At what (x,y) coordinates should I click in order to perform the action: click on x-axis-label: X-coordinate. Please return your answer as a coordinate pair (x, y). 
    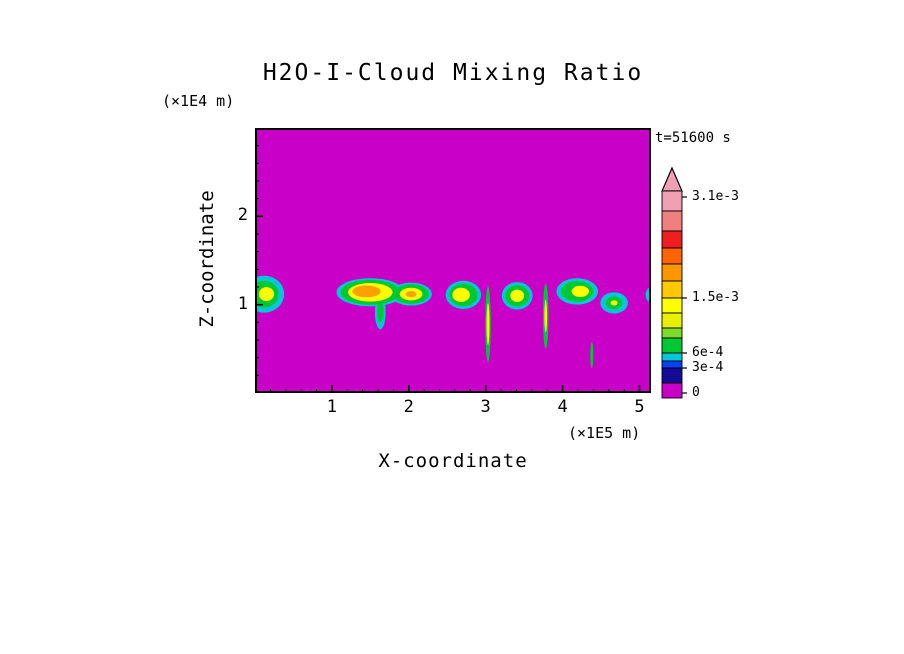
    Looking at the image, I should click on (453, 461).